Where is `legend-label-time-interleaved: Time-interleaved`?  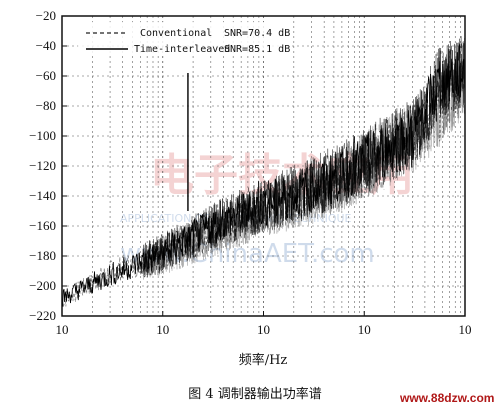 legend-label-time-interleaved: Time-interleaved is located at coordinates (182, 49).